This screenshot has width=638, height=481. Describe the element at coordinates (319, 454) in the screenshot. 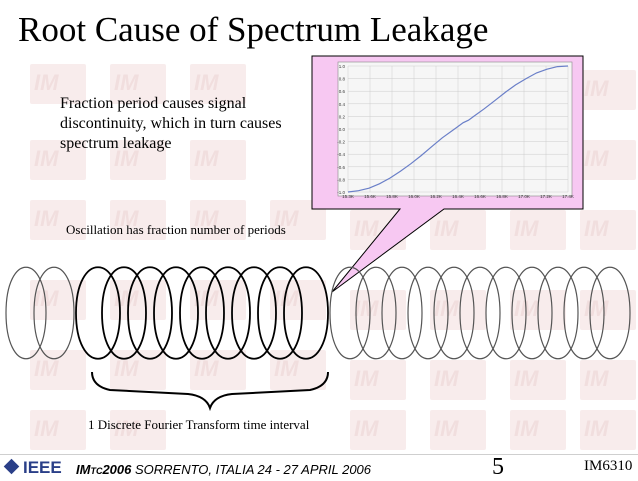

I see `footer-divider` at that location.